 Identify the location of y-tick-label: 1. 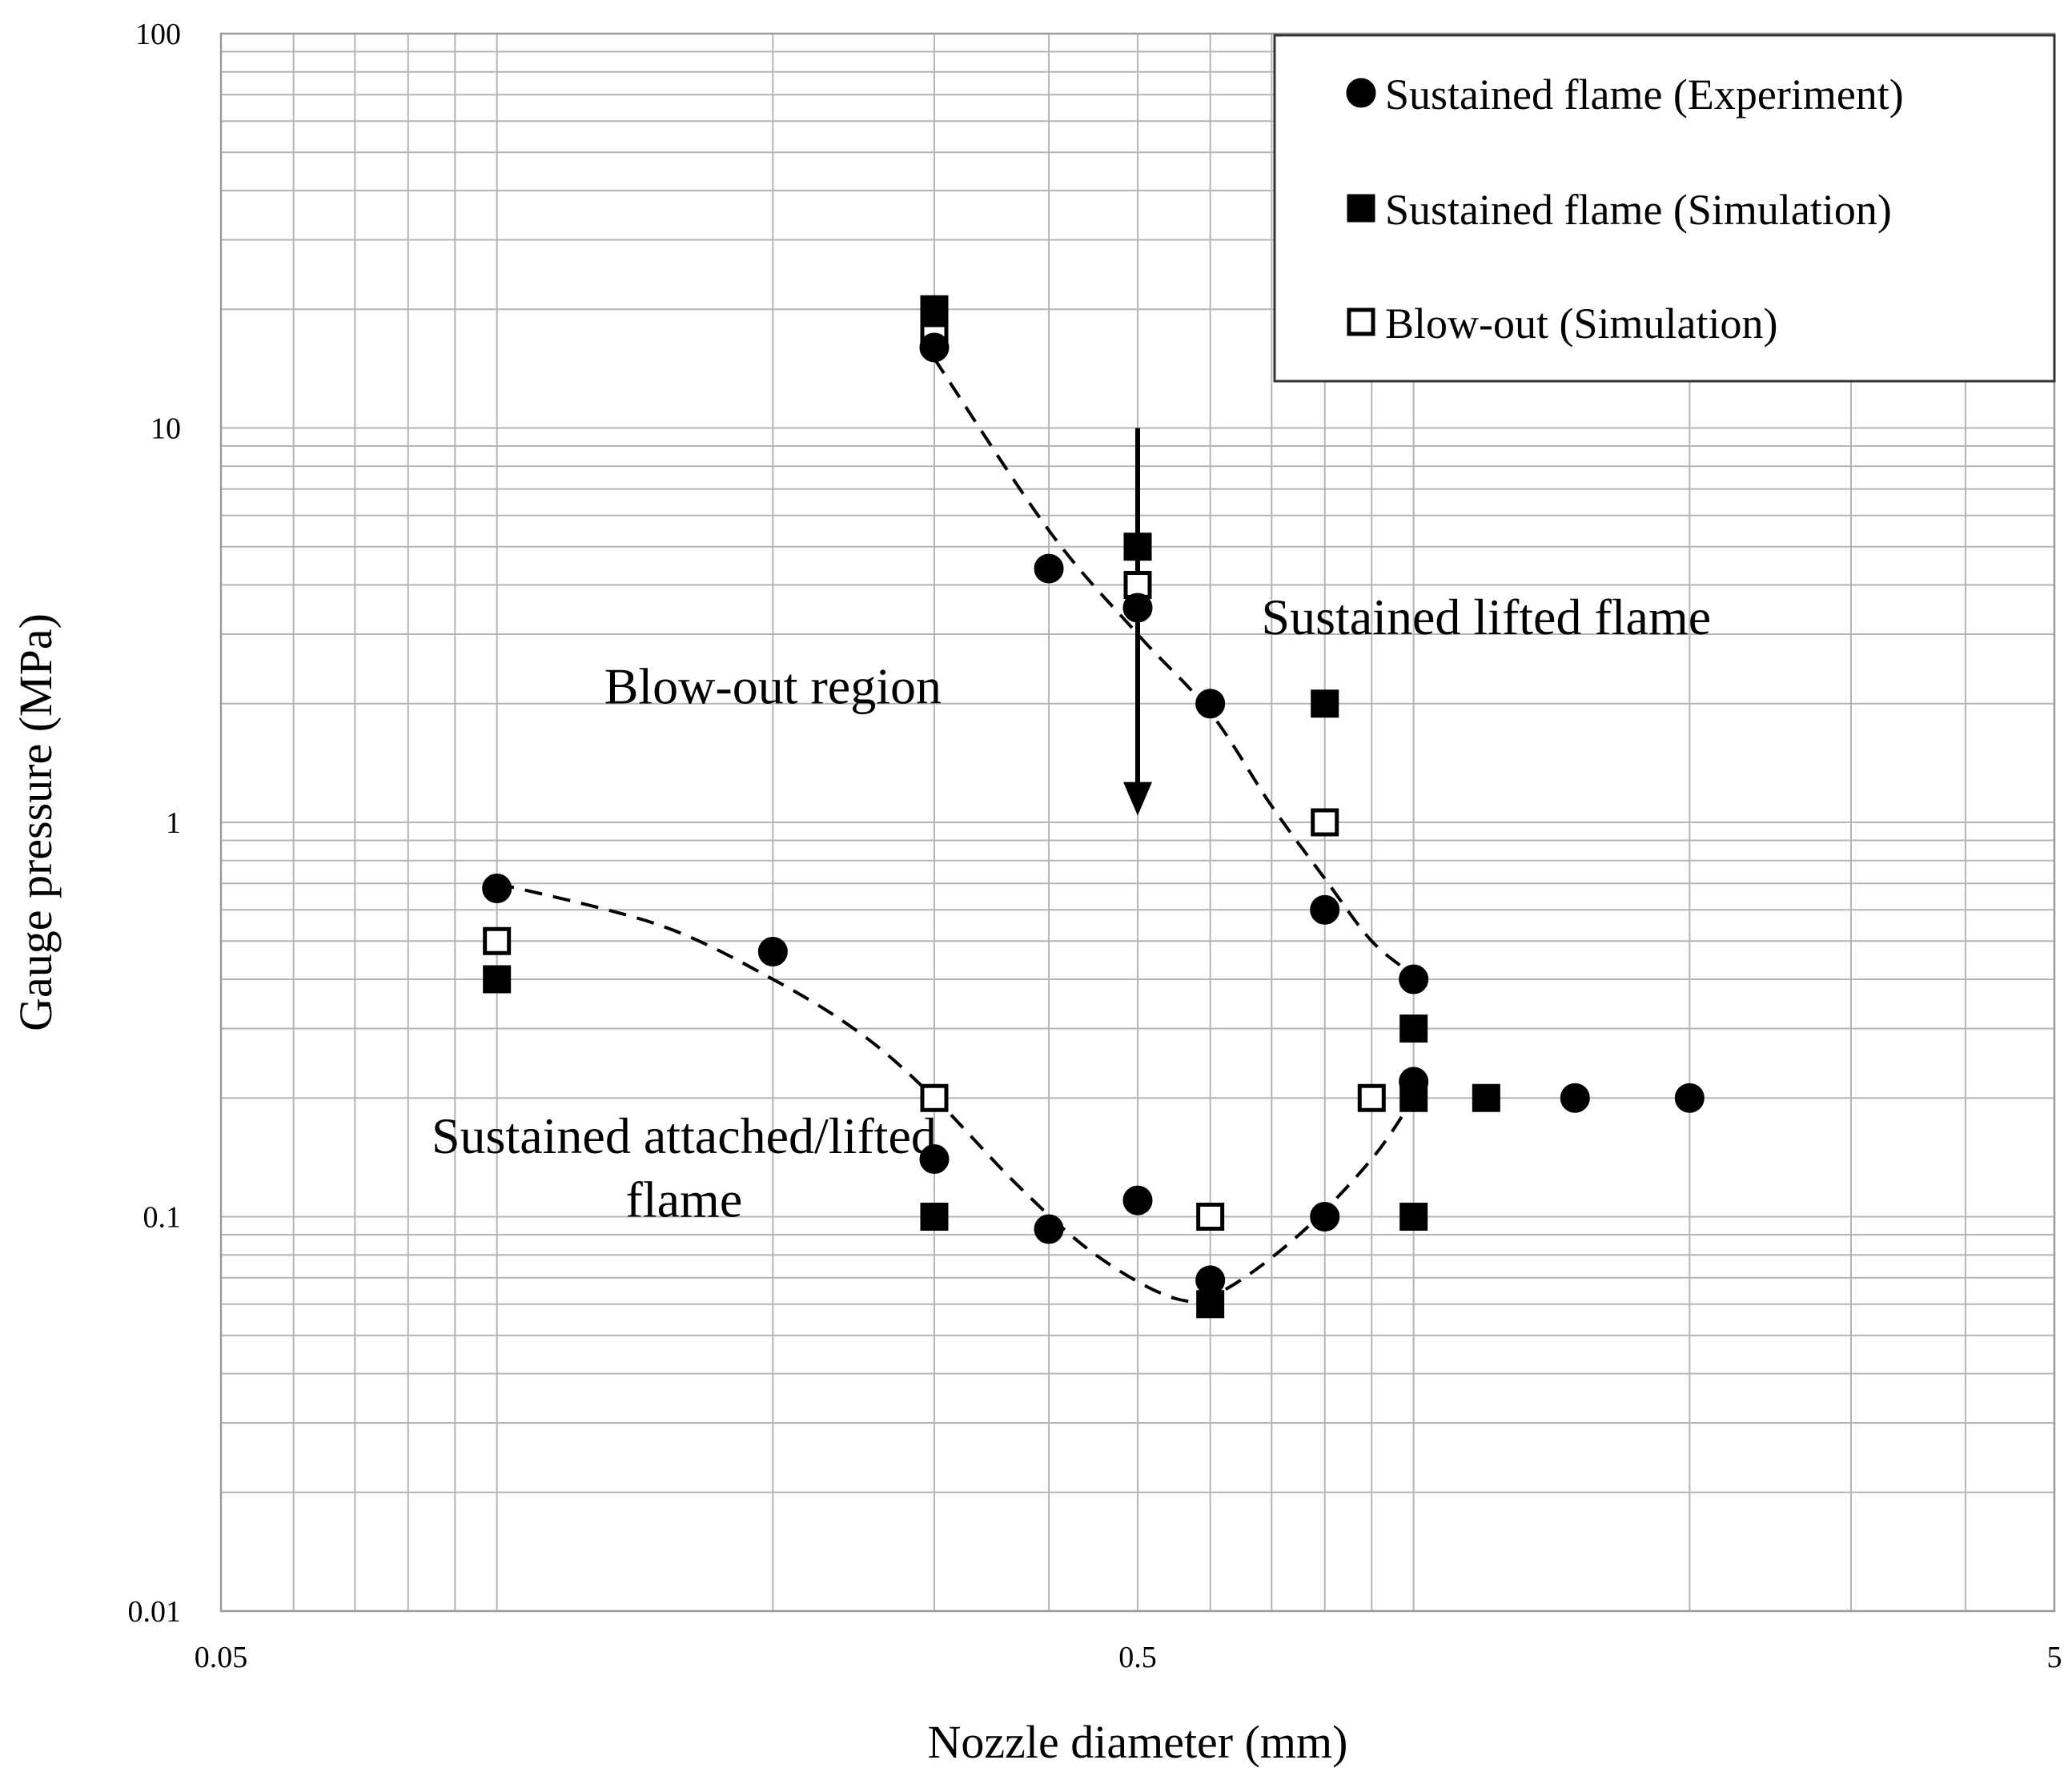
(174, 823).